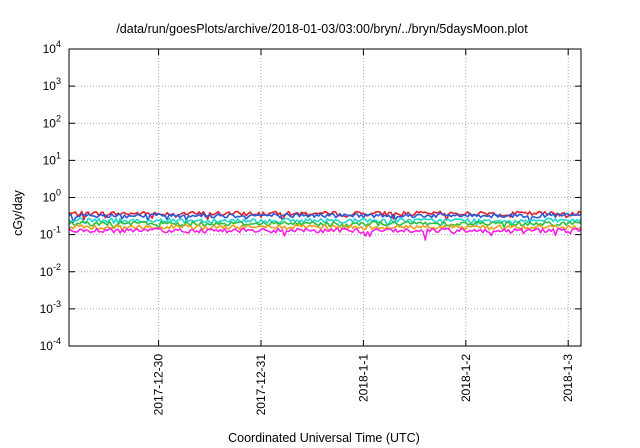  I want to click on y-tick-label: 10³, so click(52, 84).